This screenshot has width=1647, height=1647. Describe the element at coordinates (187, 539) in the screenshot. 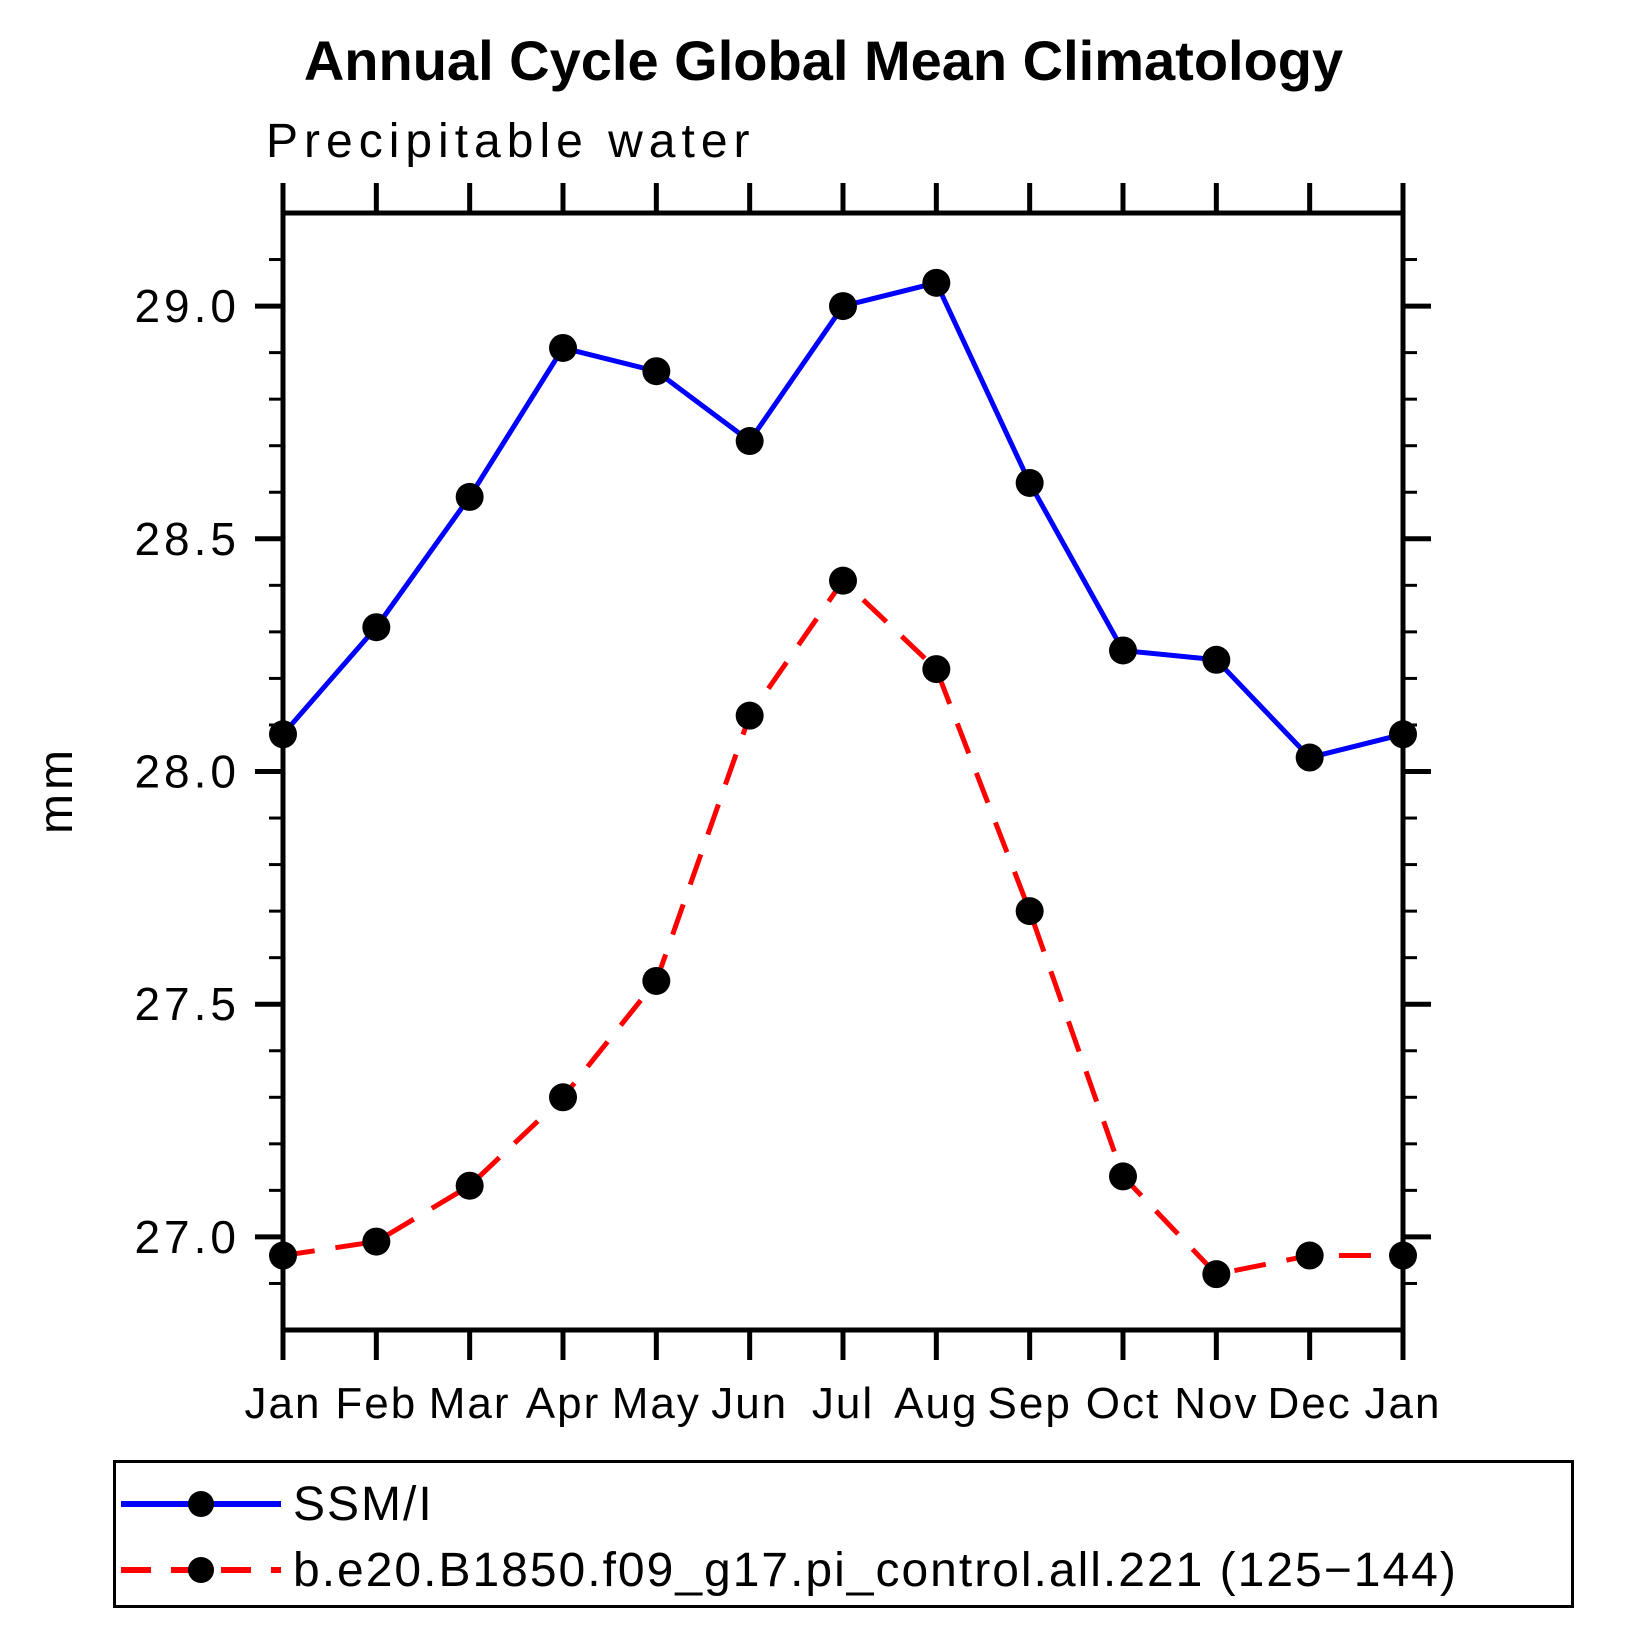

I see `y-tick-label: 28.5` at that location.